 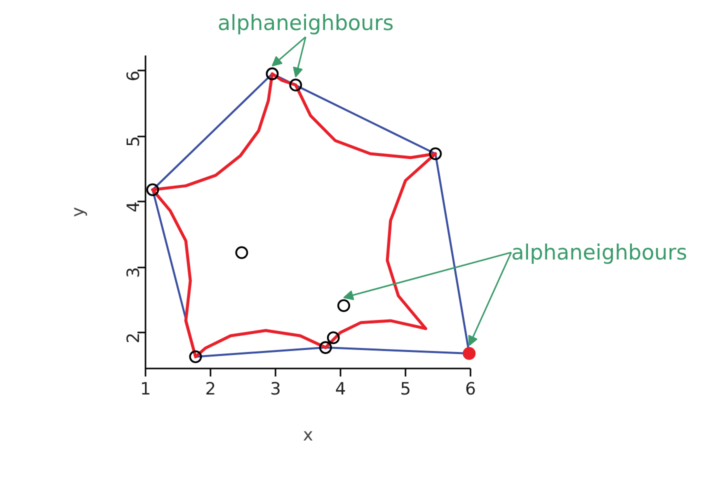 What do you see at coordinates (340, 390) in the screenshot?
I see `x-tick-label: 4` at bounding box center [340, 390].